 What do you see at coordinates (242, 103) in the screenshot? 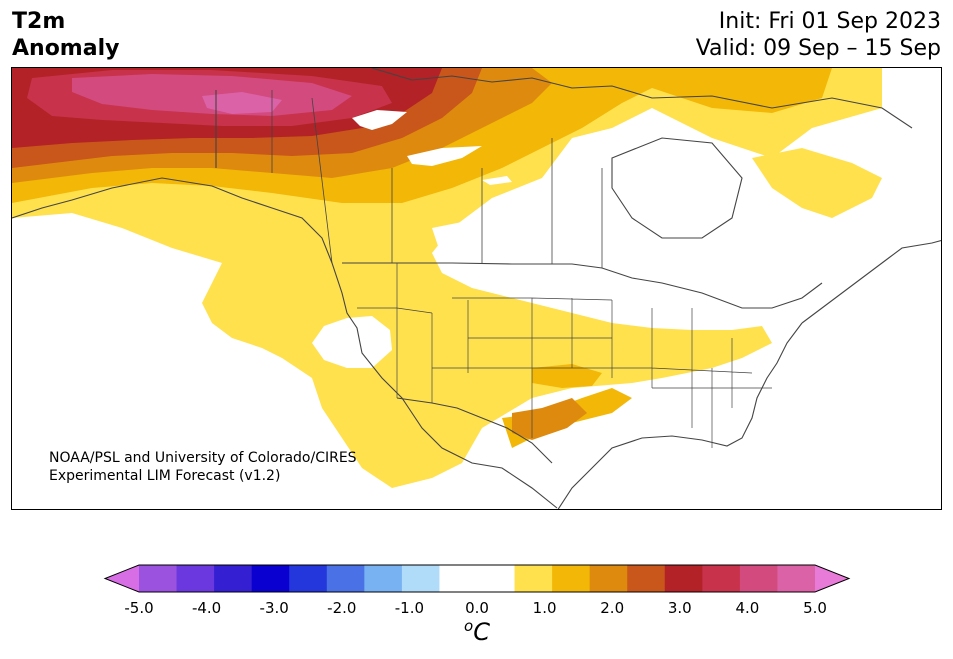
I see `anomaly-band-pink` at bounding box center [242, 103].